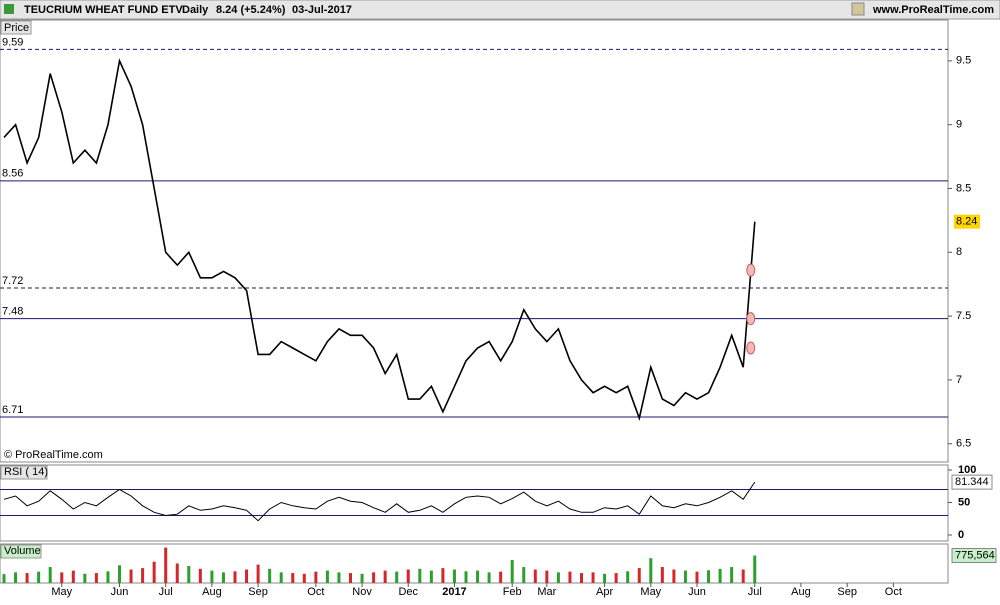 The width and height of the screenshot is (1000, 605). What do you see at coordinates (512, 592) in the screenshot?
I see `x-tick-label: Feb` at bounding box center [512, 592].